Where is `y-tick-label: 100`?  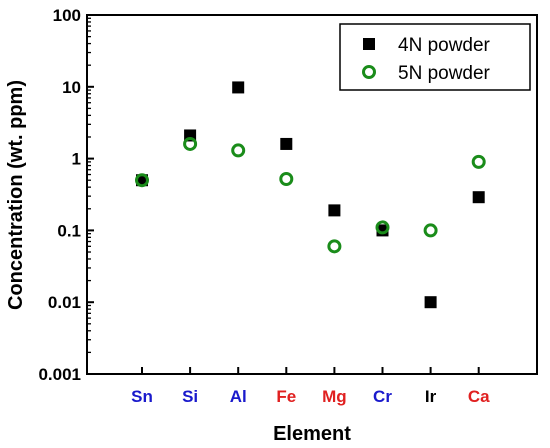 y-tick-label: 100 is located at coordinates (67, 15).